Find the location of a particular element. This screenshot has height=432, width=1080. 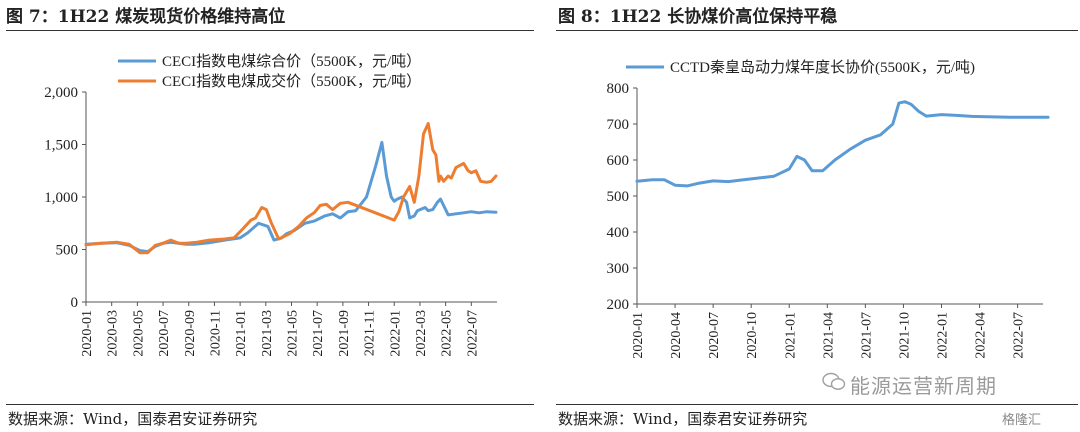

legend-label: CECI指数电煤综合价（5500K，元/吨） is located at coordinates (291, 61).